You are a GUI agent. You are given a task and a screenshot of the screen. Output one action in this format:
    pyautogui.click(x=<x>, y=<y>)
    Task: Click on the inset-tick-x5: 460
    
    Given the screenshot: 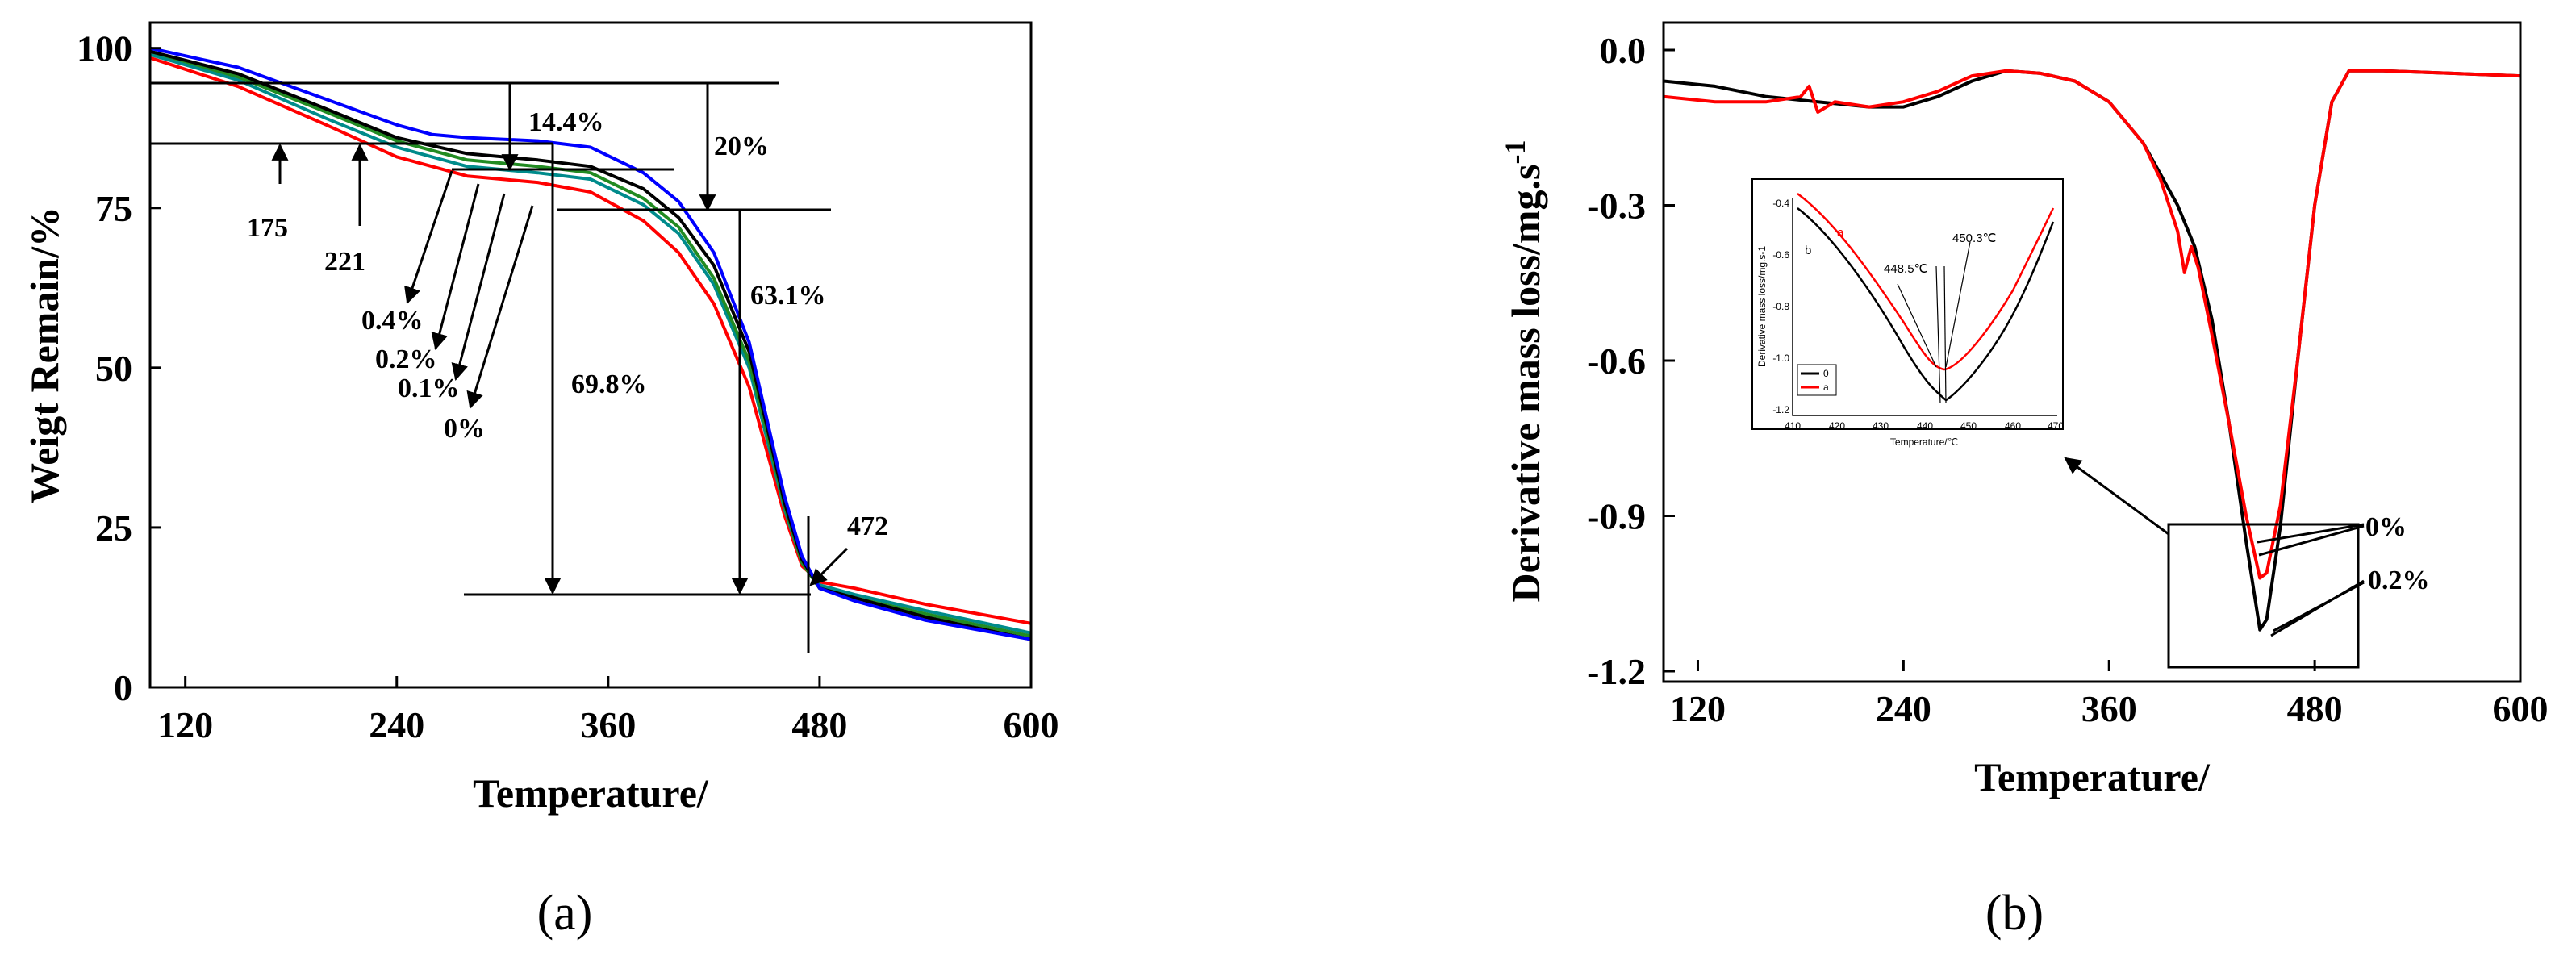 What is the action you would take?
    pyautogui.click(x=2013, y=426)
    